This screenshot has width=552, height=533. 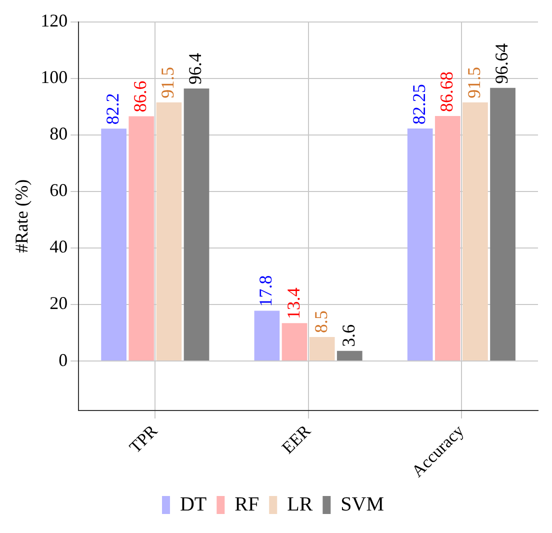 I want to click on x-tick-label: TPR, so click(x=144, y=438).